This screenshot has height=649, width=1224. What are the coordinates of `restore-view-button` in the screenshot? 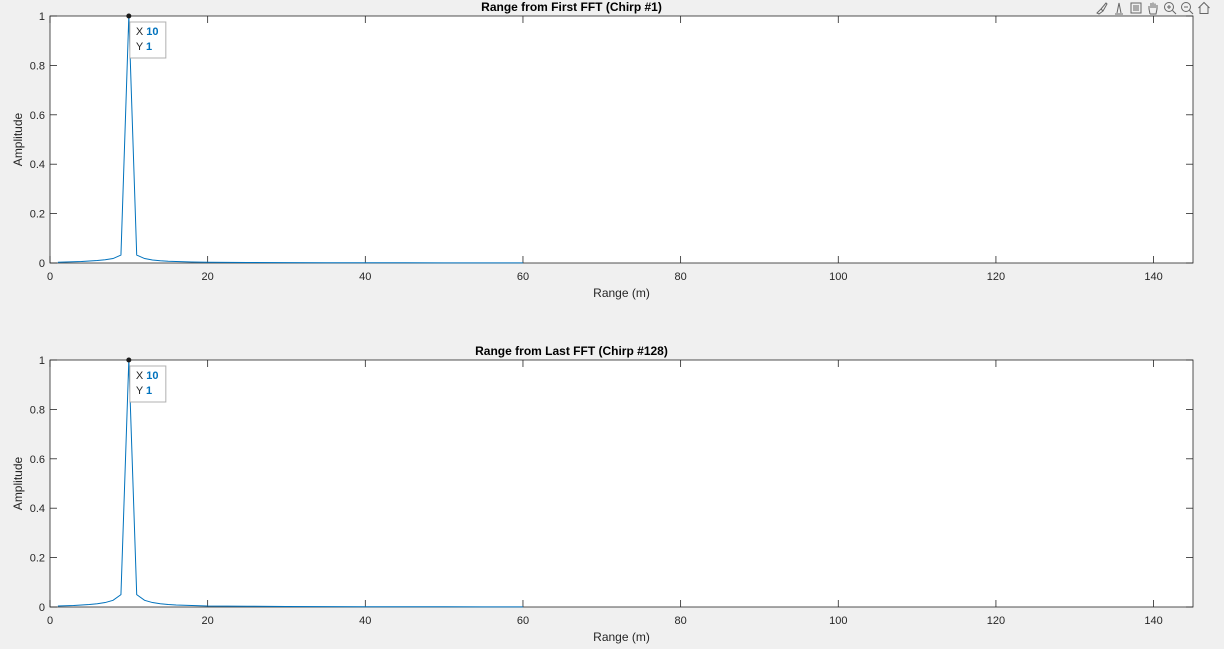 It's located at (1136, 8).